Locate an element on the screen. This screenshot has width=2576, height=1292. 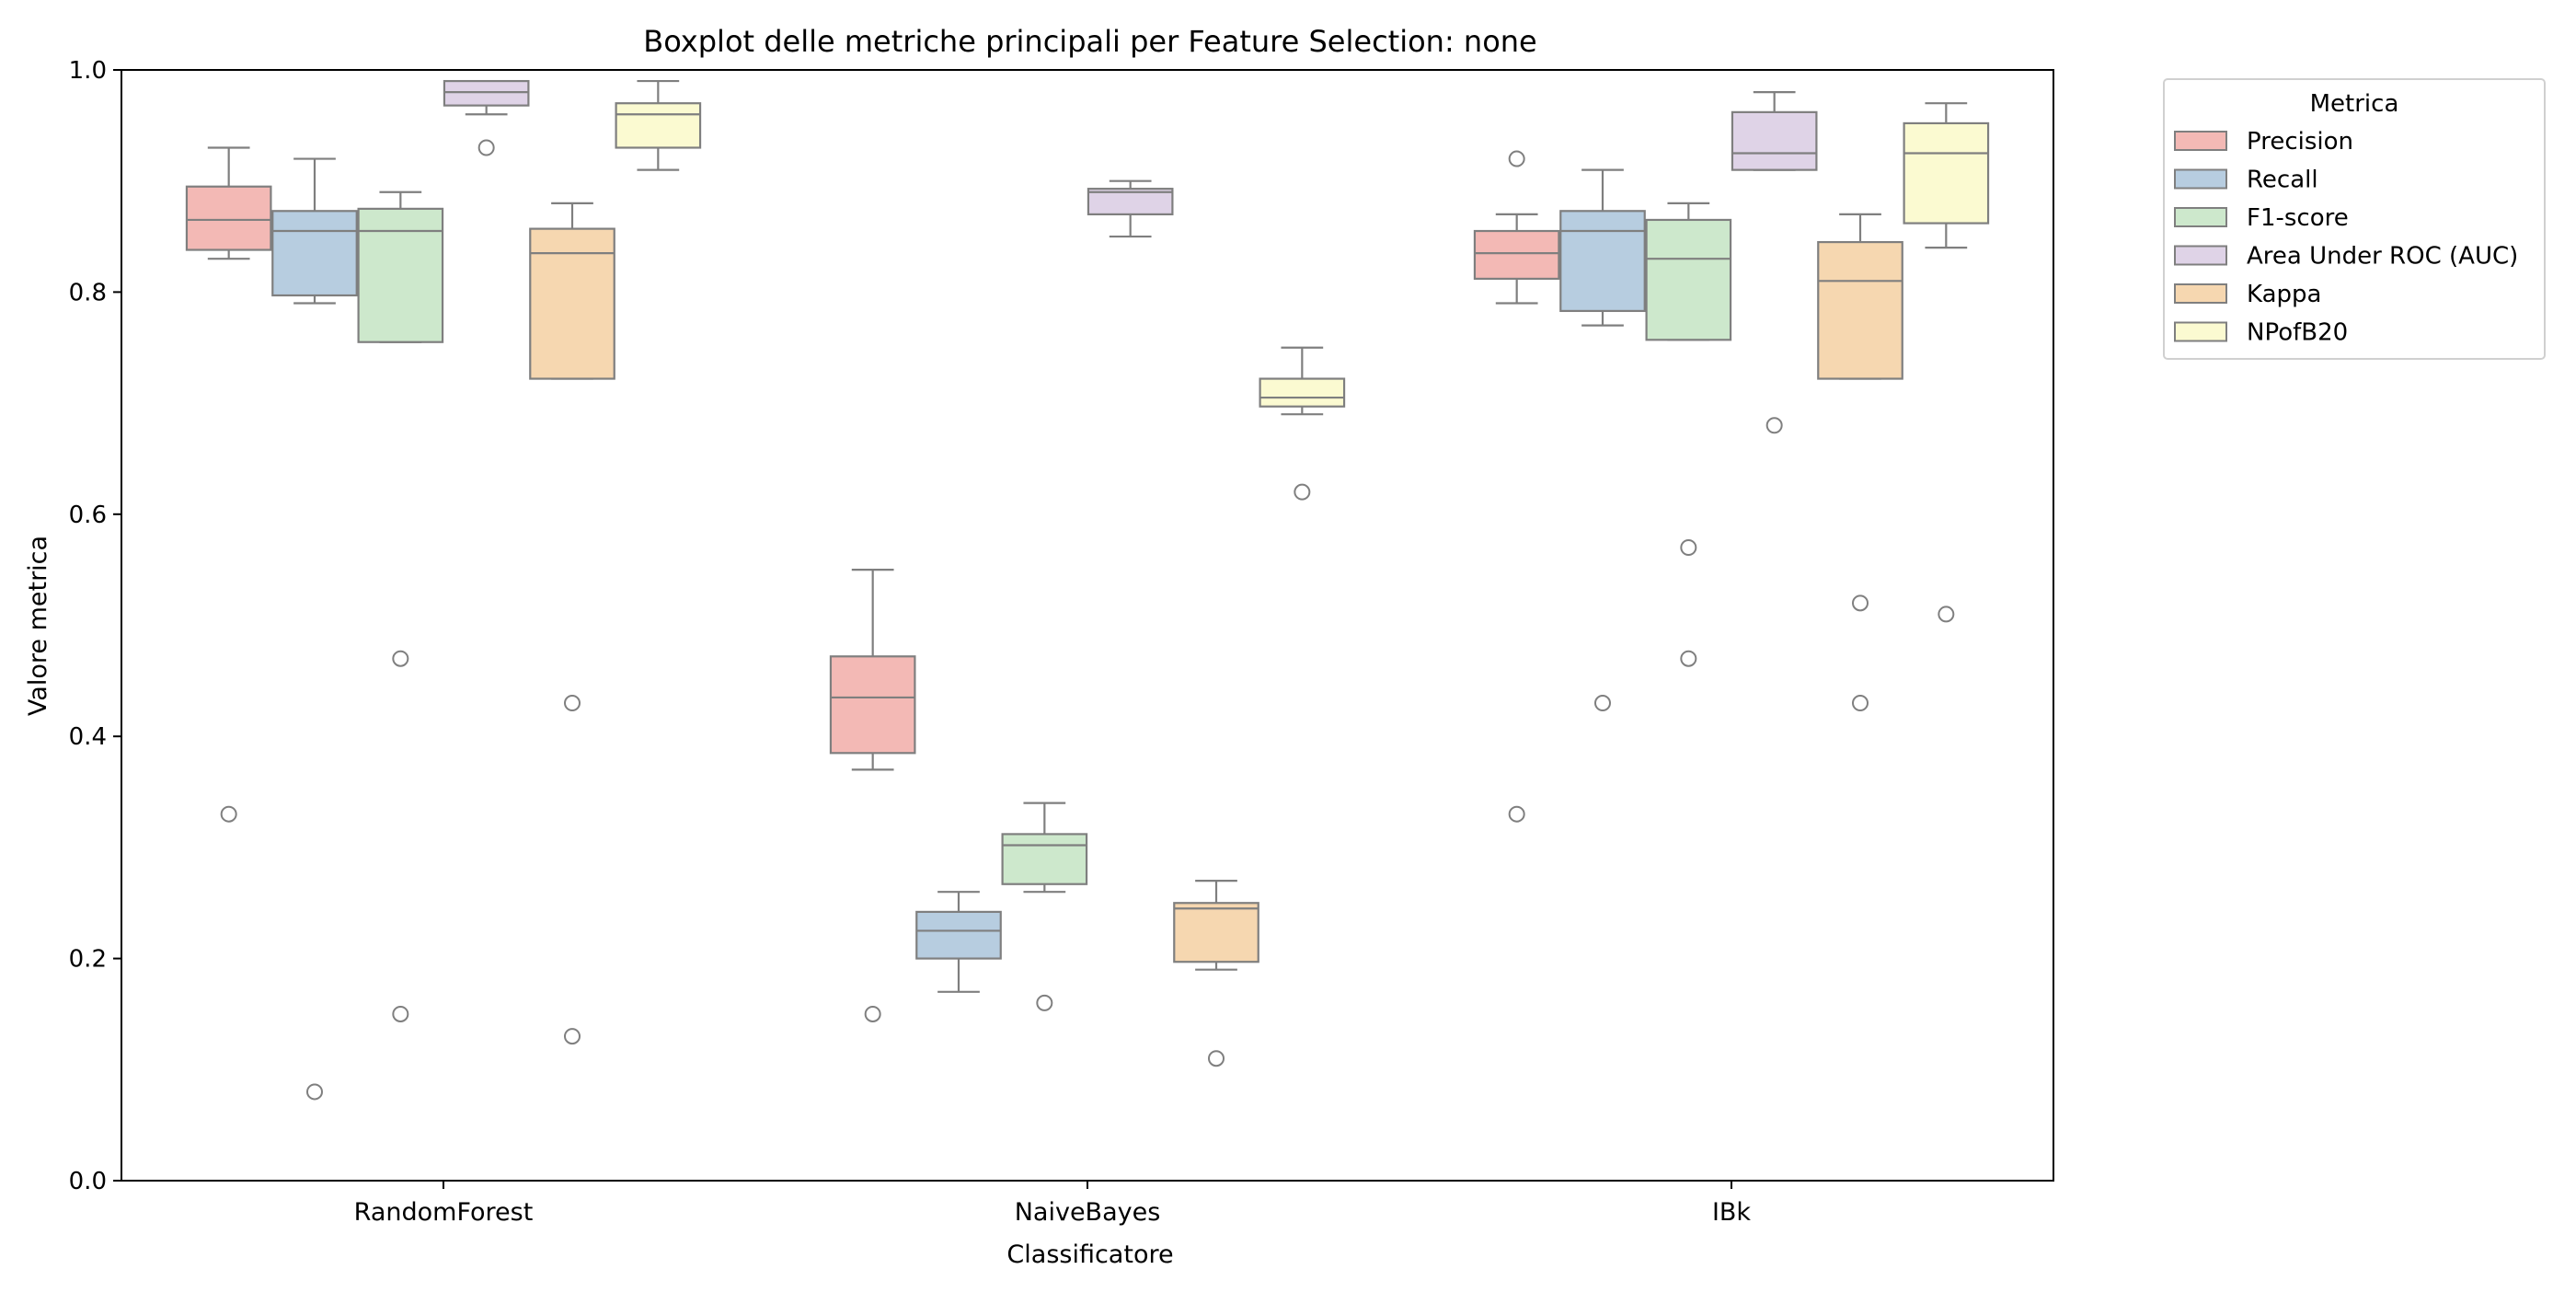
legend-entry-label: F1-score is located at coordinates (2298, 218).